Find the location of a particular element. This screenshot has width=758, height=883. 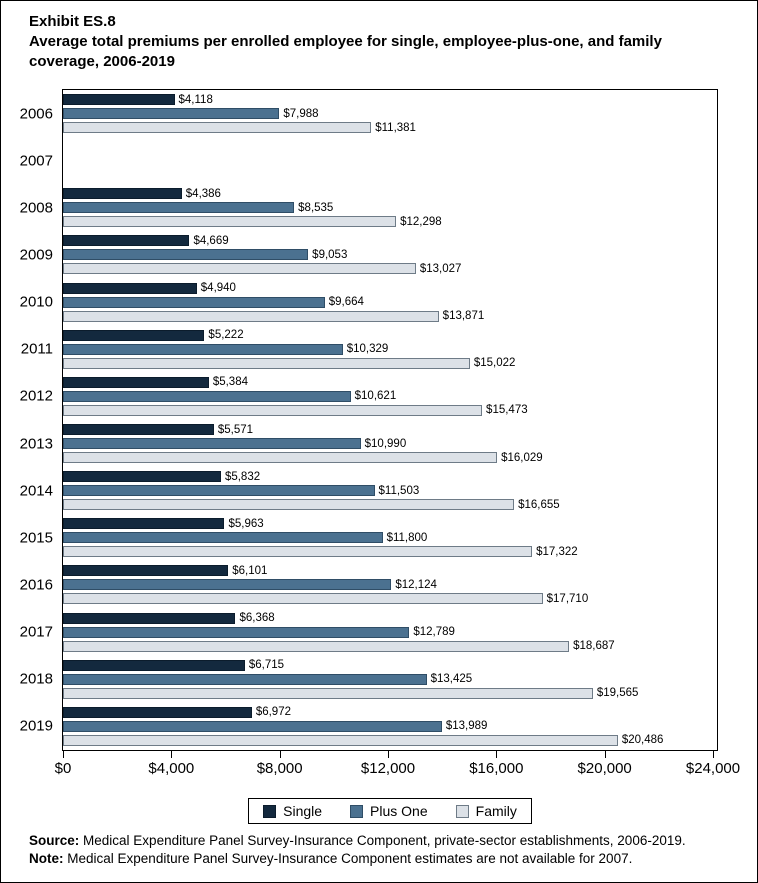

y-axis-label: 2011 is located at coordinates (36, 349).